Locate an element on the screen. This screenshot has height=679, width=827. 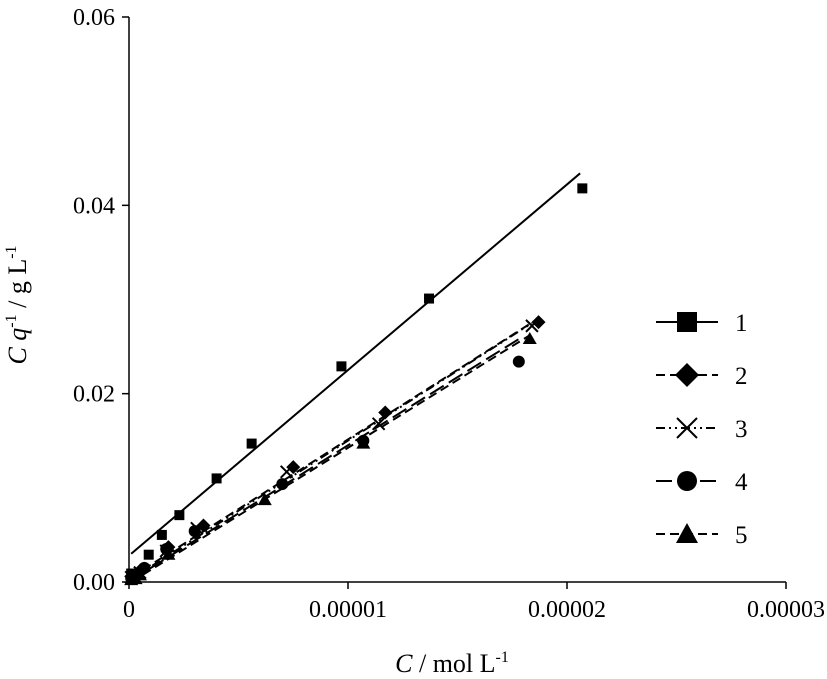
x-tick-label: 0.00003 is located at coordinates (786, 610).